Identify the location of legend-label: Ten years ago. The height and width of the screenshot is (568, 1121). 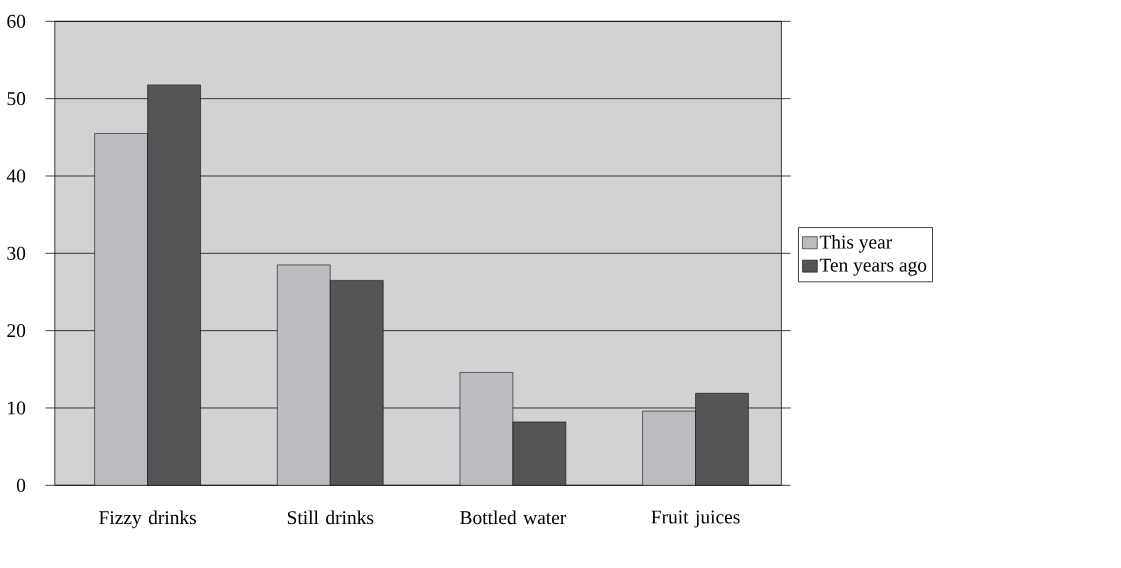
(873, 267).